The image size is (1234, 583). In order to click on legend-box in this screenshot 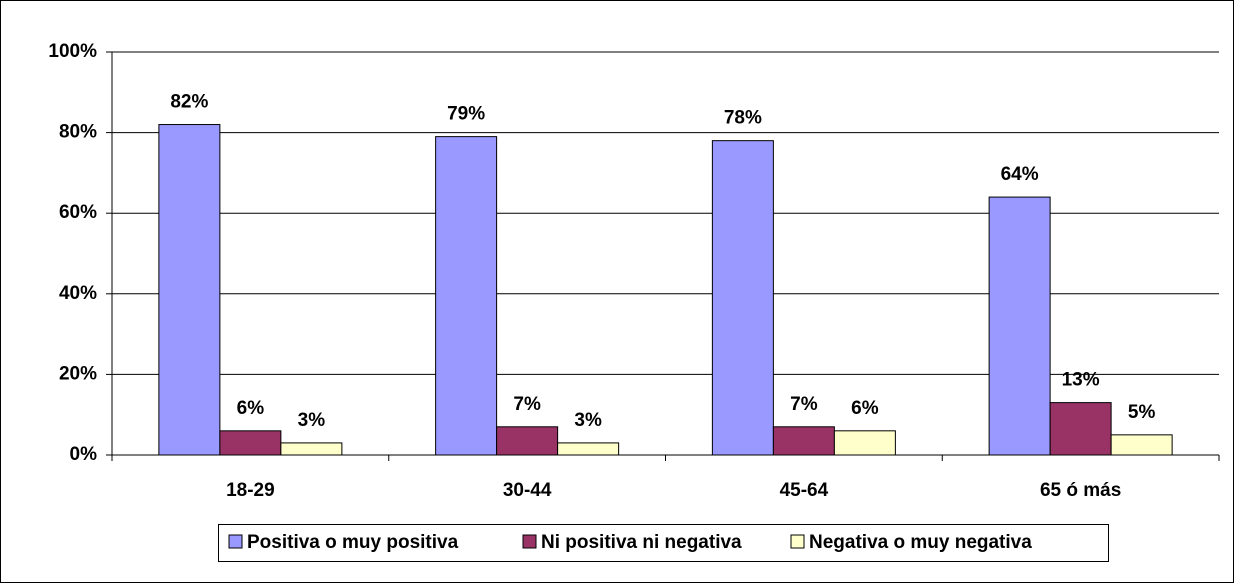, I will do `click(663, 543)`.